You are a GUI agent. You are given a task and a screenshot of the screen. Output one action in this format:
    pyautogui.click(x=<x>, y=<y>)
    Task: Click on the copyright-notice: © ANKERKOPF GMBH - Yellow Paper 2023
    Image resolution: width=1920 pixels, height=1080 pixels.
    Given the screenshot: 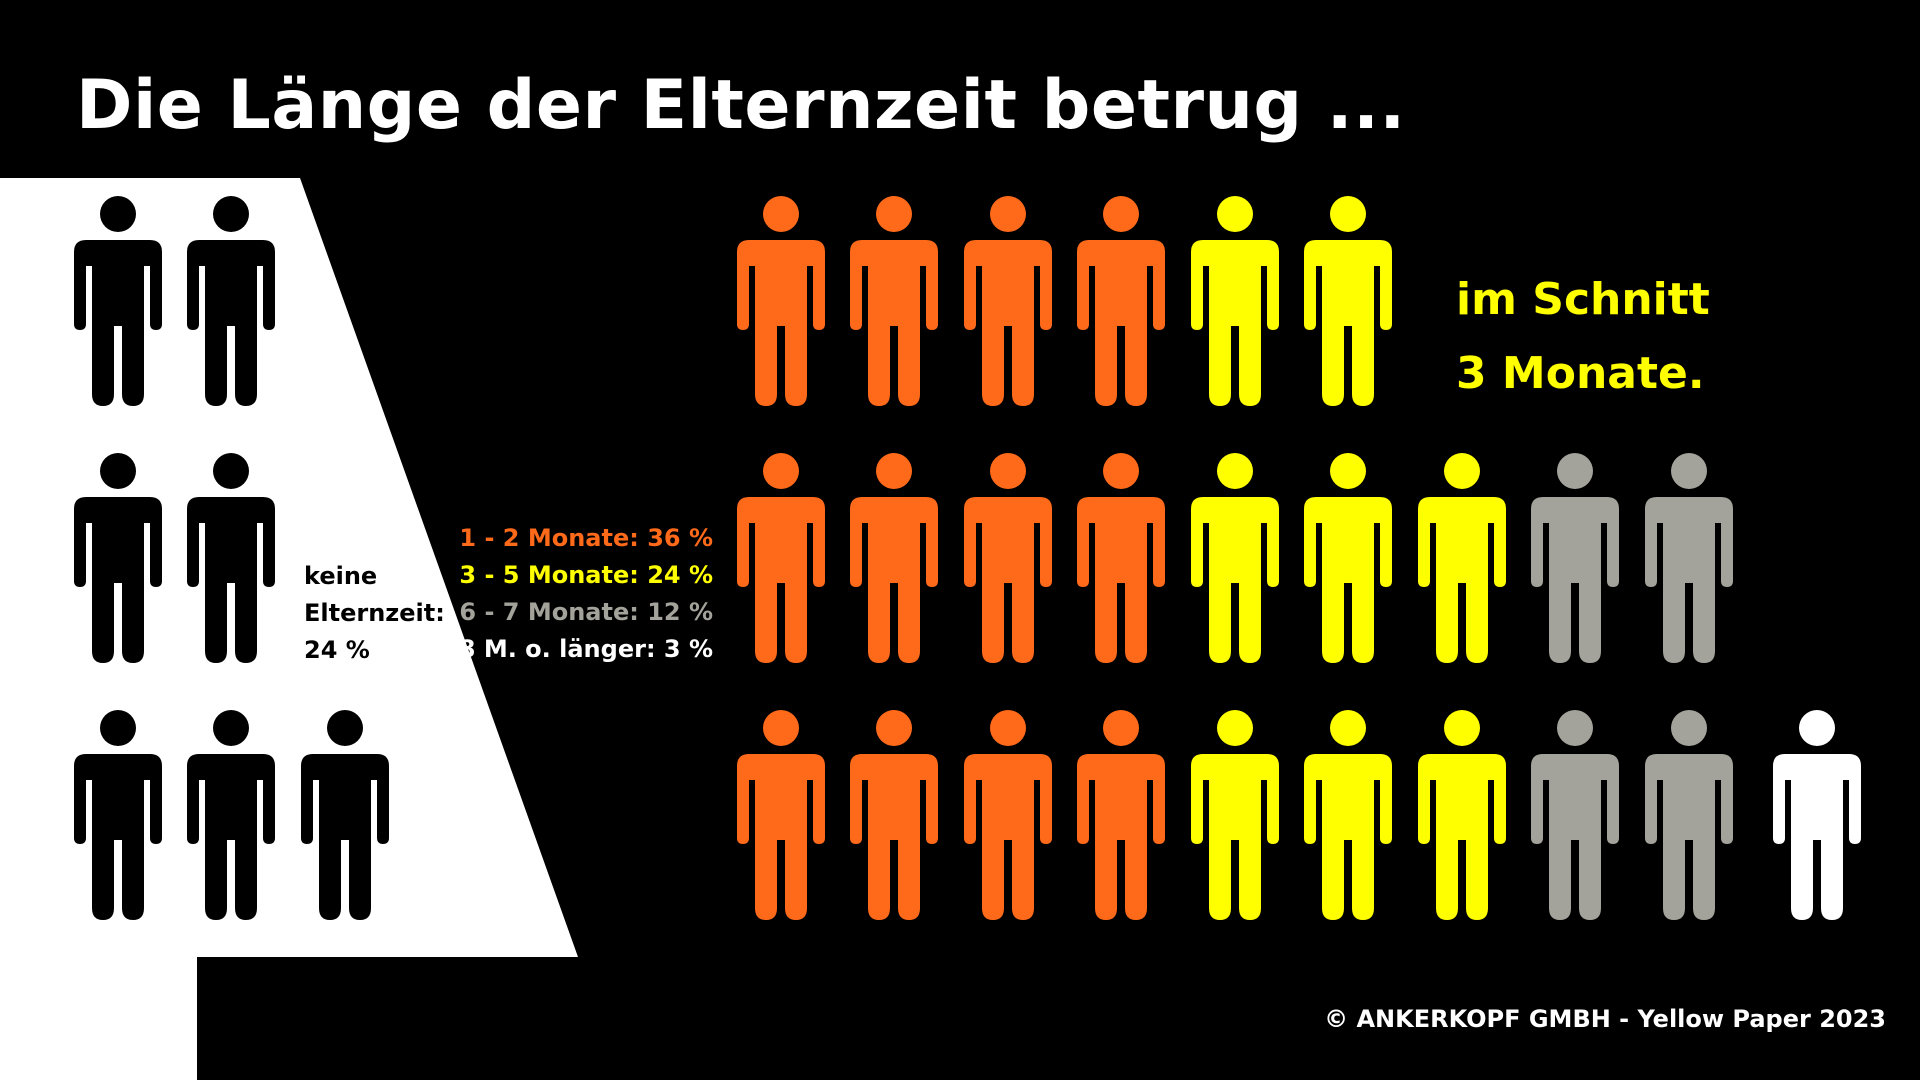 What is the action you would take?
    pyautogui.click(x=1605, y=1019)
    